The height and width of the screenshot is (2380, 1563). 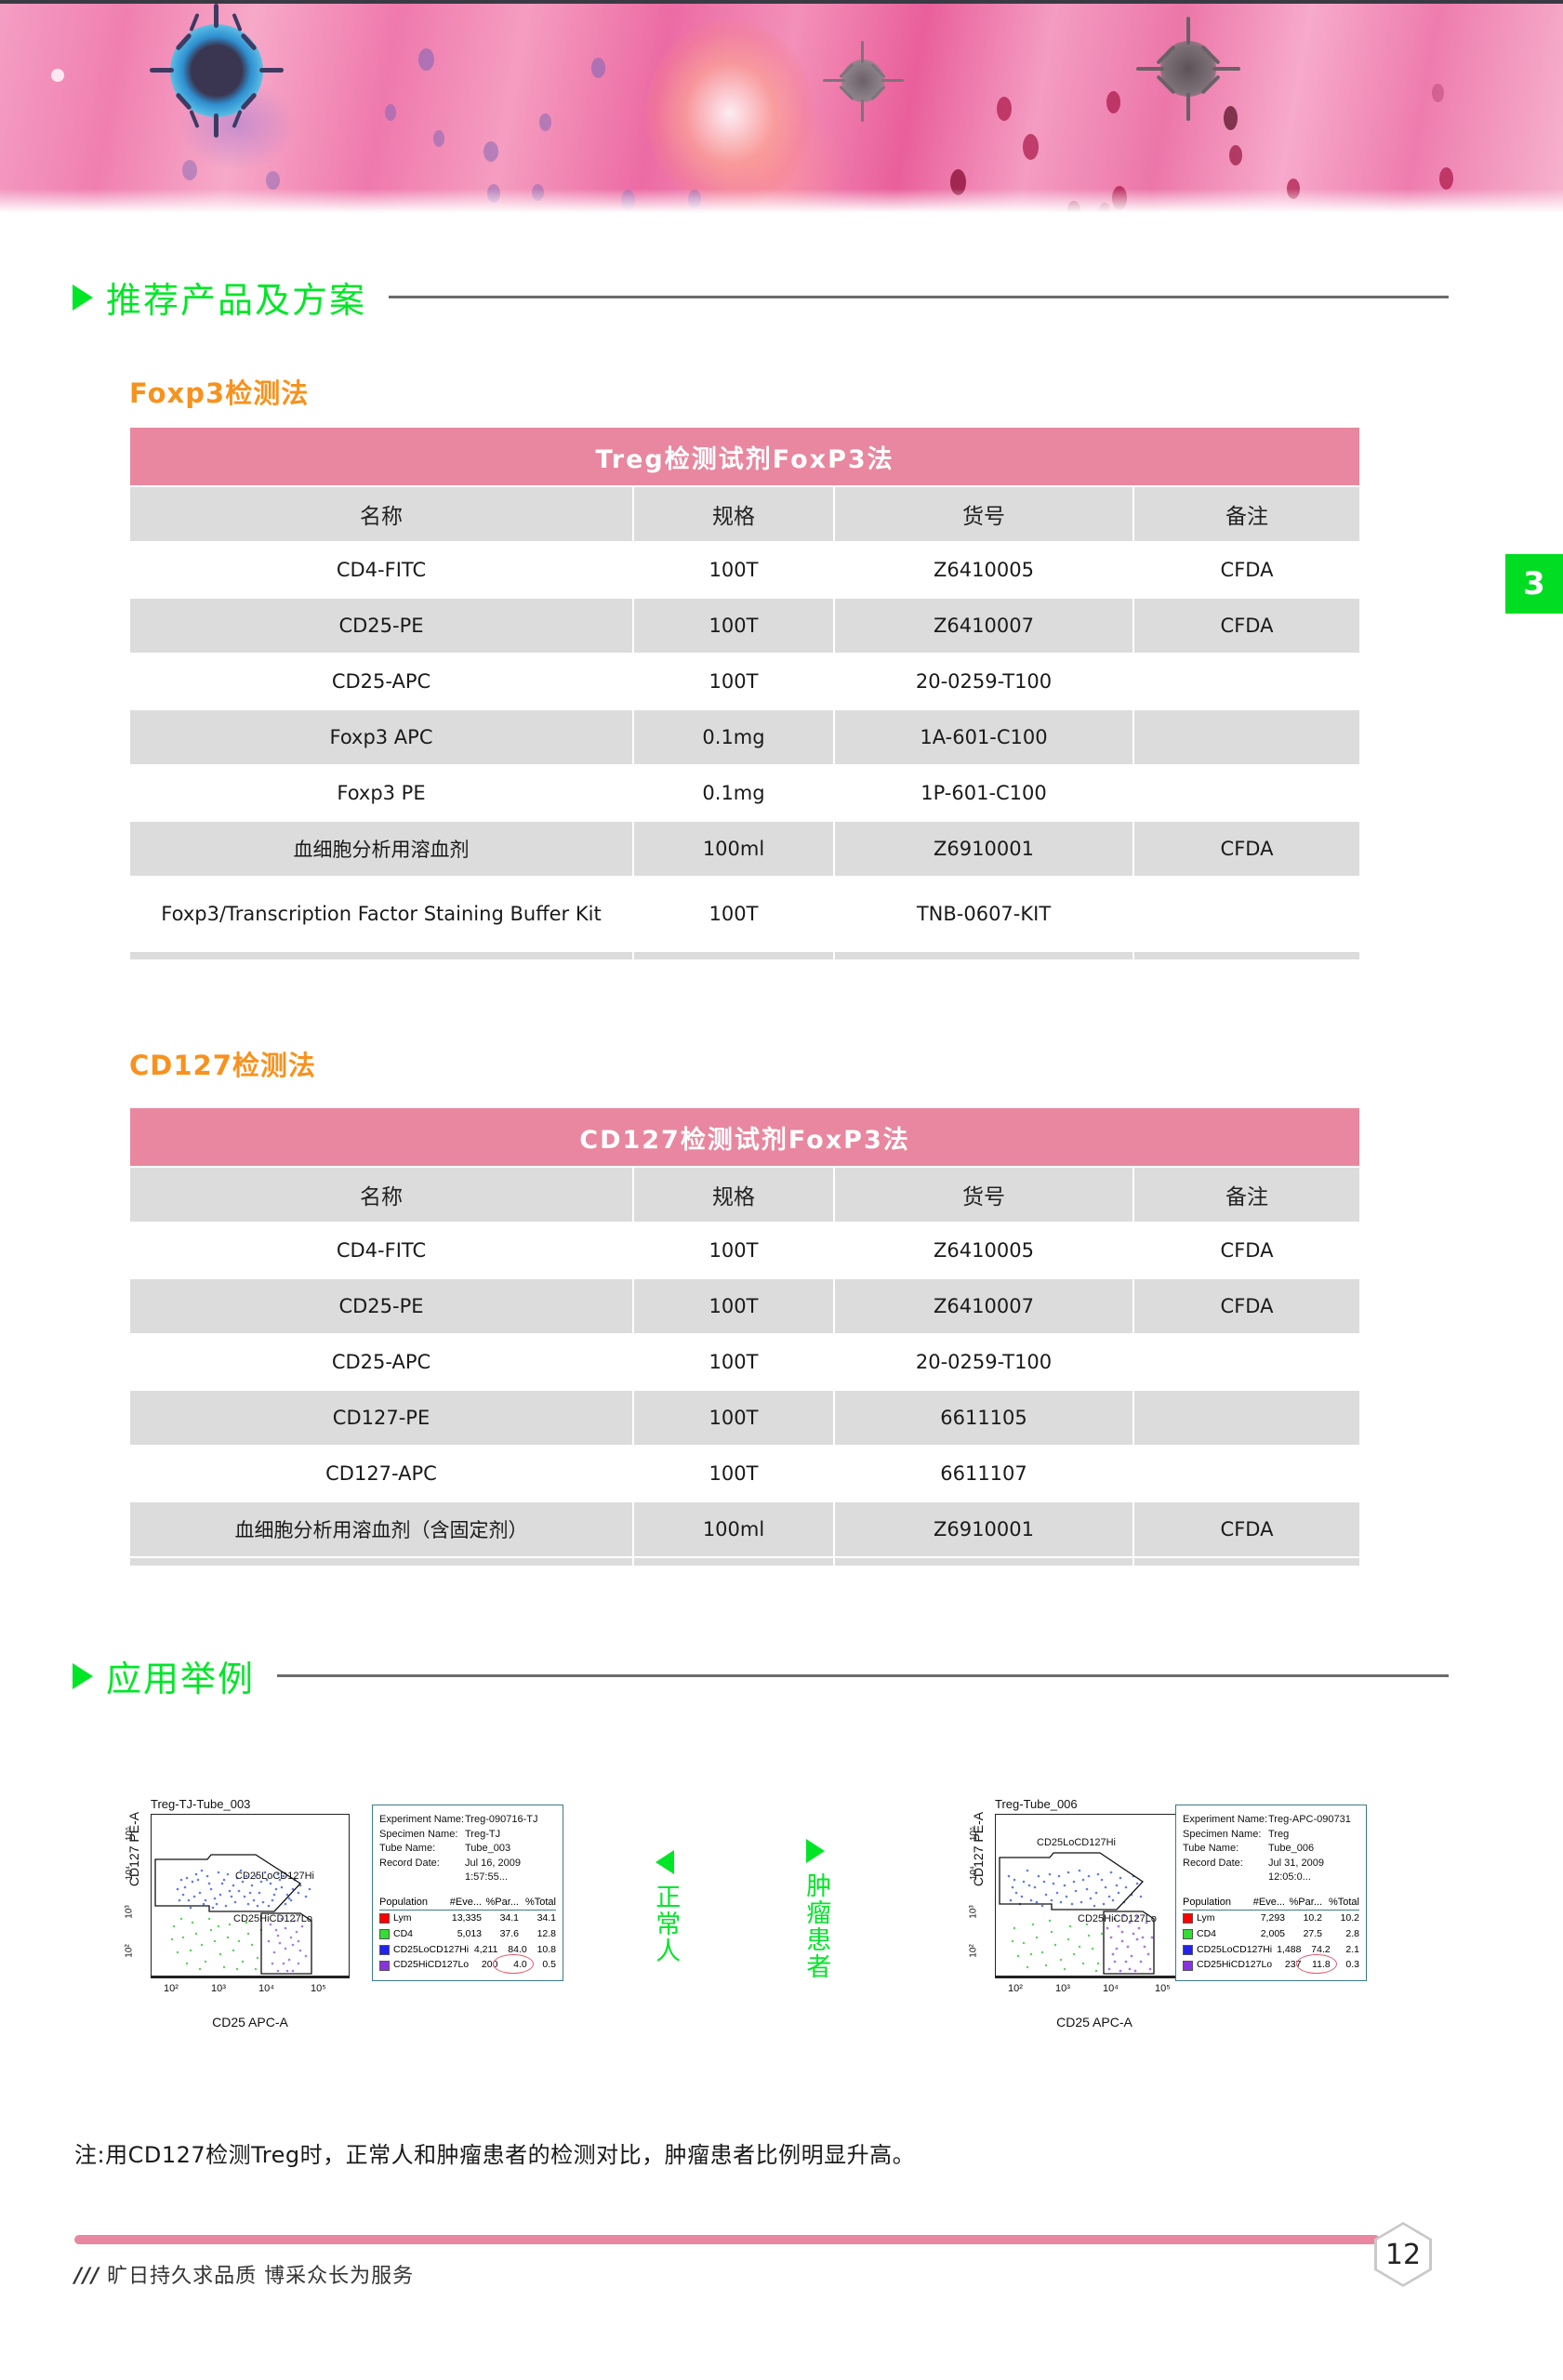 I want to click on plot-title: Treg-TJ-Tube_003, so click(x=201, y=1804).